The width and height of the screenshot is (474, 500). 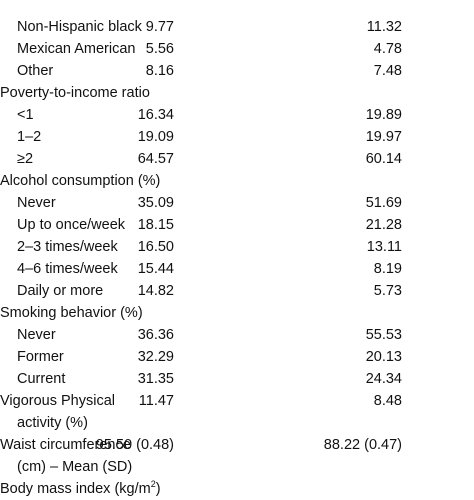 I want to click on row-label: Mexican American, so click(x=76, y=49).